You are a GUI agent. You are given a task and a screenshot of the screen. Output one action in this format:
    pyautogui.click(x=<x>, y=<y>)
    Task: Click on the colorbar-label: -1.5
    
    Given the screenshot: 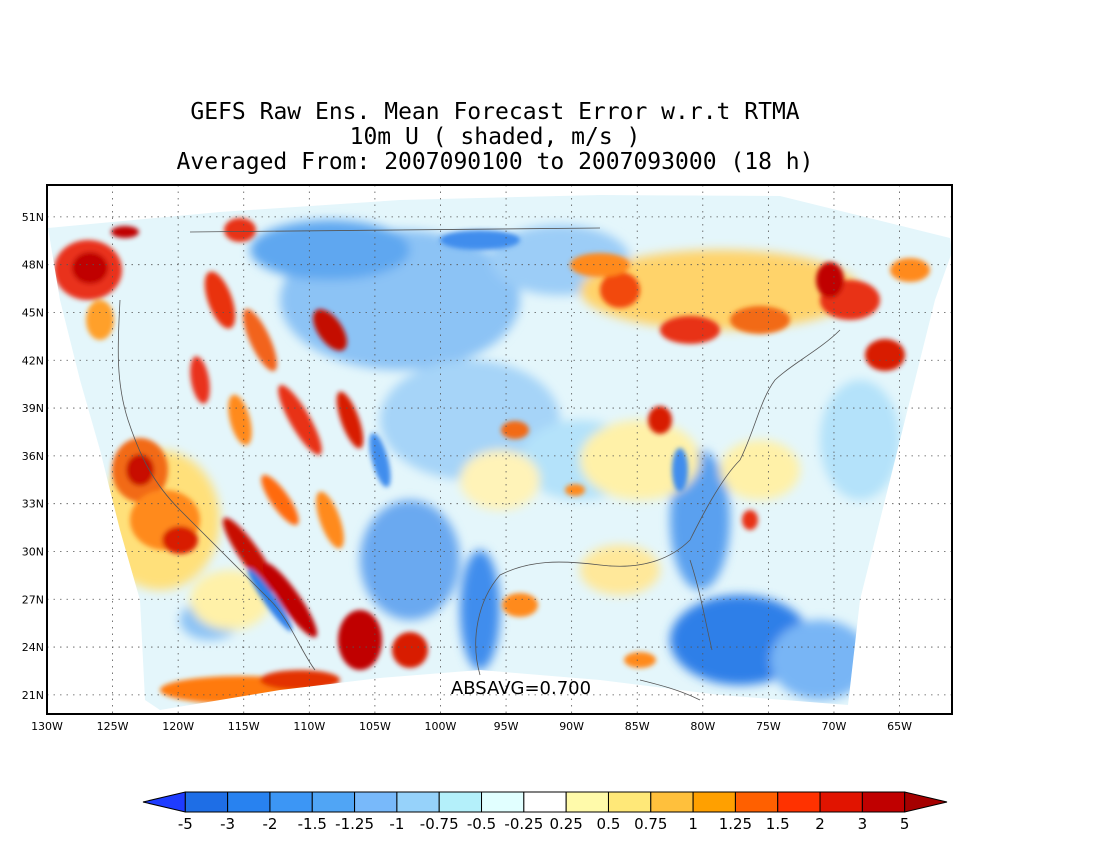 What is the action you would take?
    pyautogui.click(x=312, y=824)
    